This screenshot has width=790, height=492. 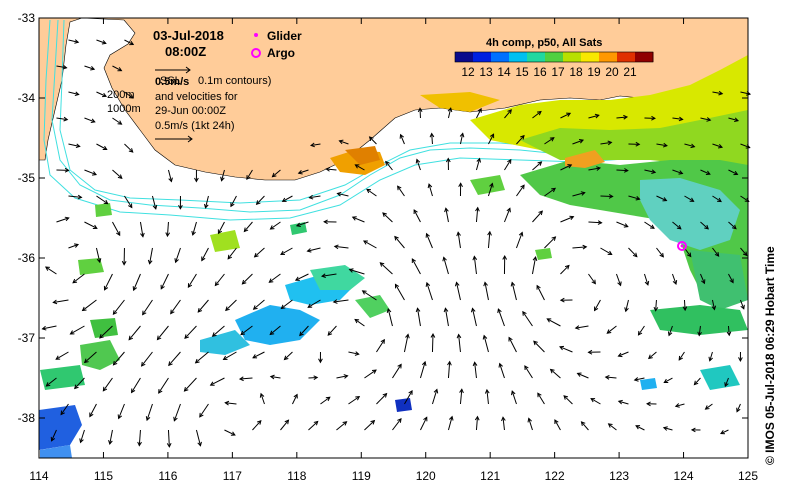 What do you see at coordinates (594, 72) in the screenshot?
I see `colorbar-label: 19` at bounding box center [594, 72].